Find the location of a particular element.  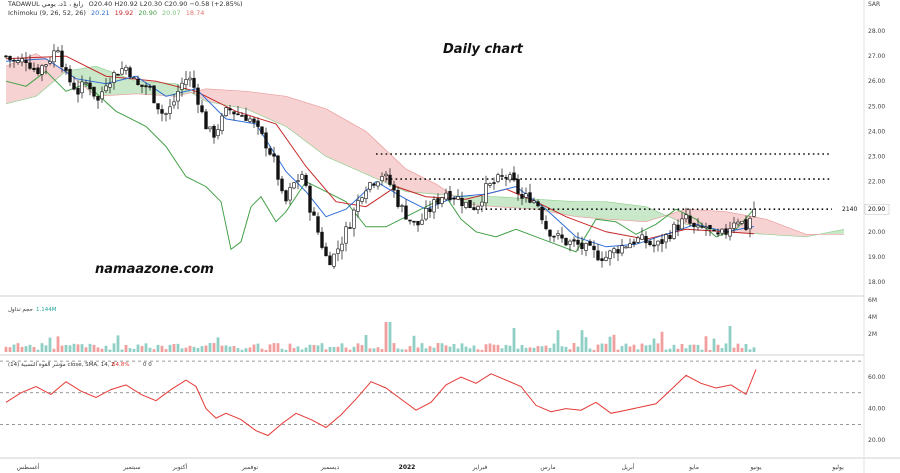

ichimoku-label: Ichimoku (9, 26, 52, 26) is located at coordinates (47, 13).